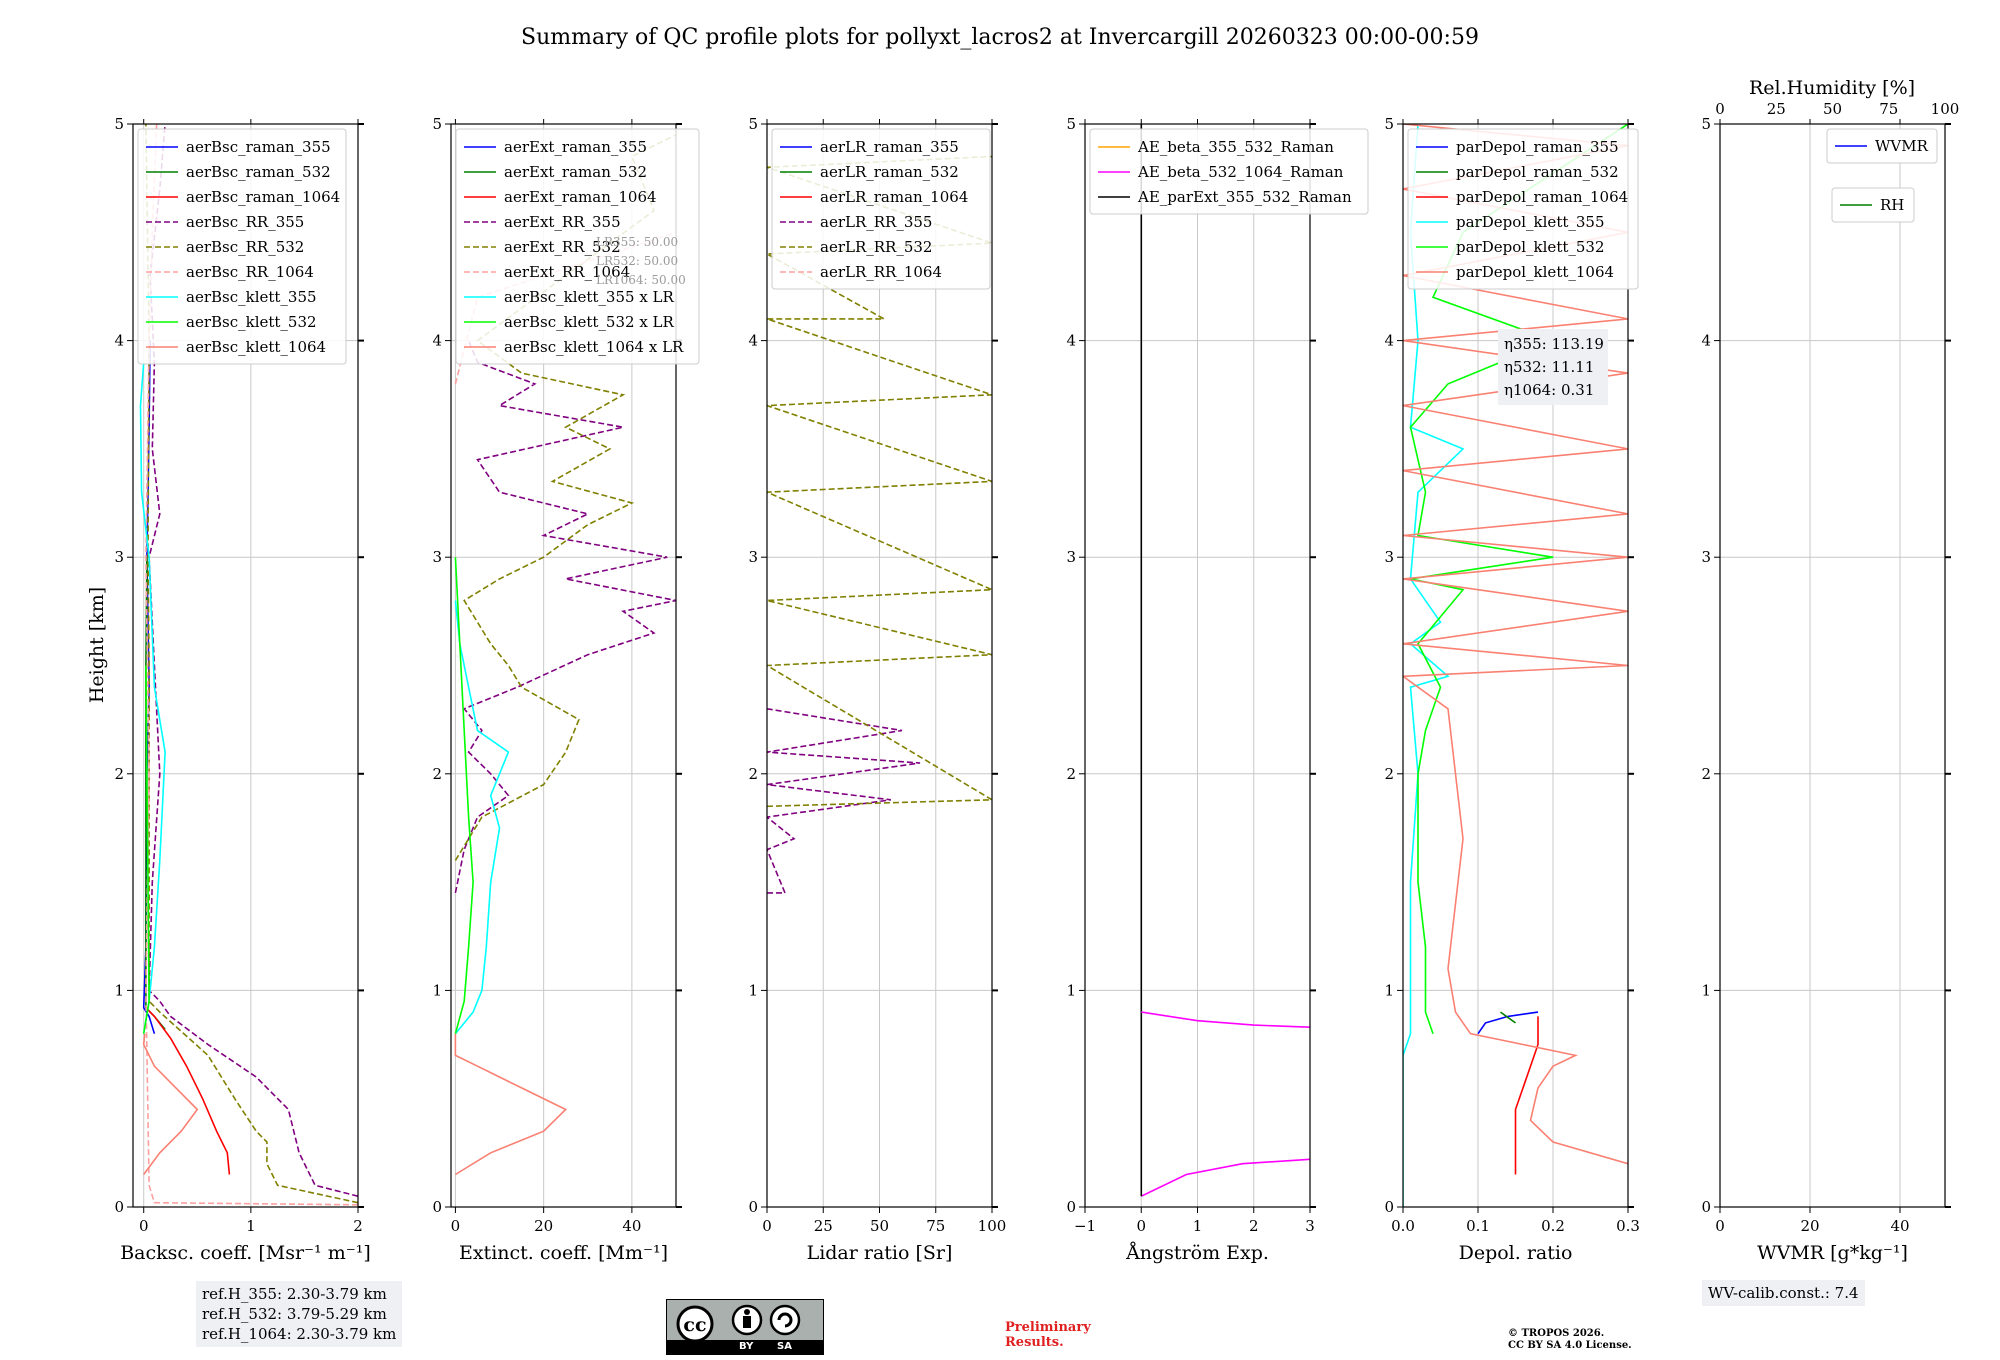 This screenshot has width=2000, height=1360. I want to click on legend-label: parDepol_klett_532, so click(1530, 247).